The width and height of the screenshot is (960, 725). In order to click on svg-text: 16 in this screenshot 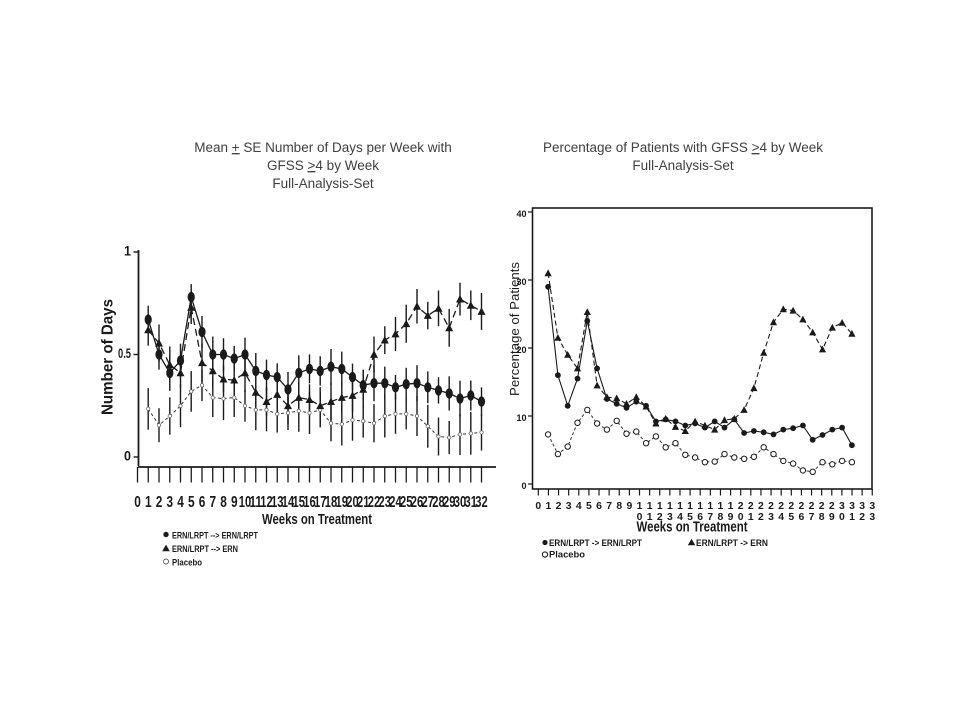, I will do `click(309, 502)`.